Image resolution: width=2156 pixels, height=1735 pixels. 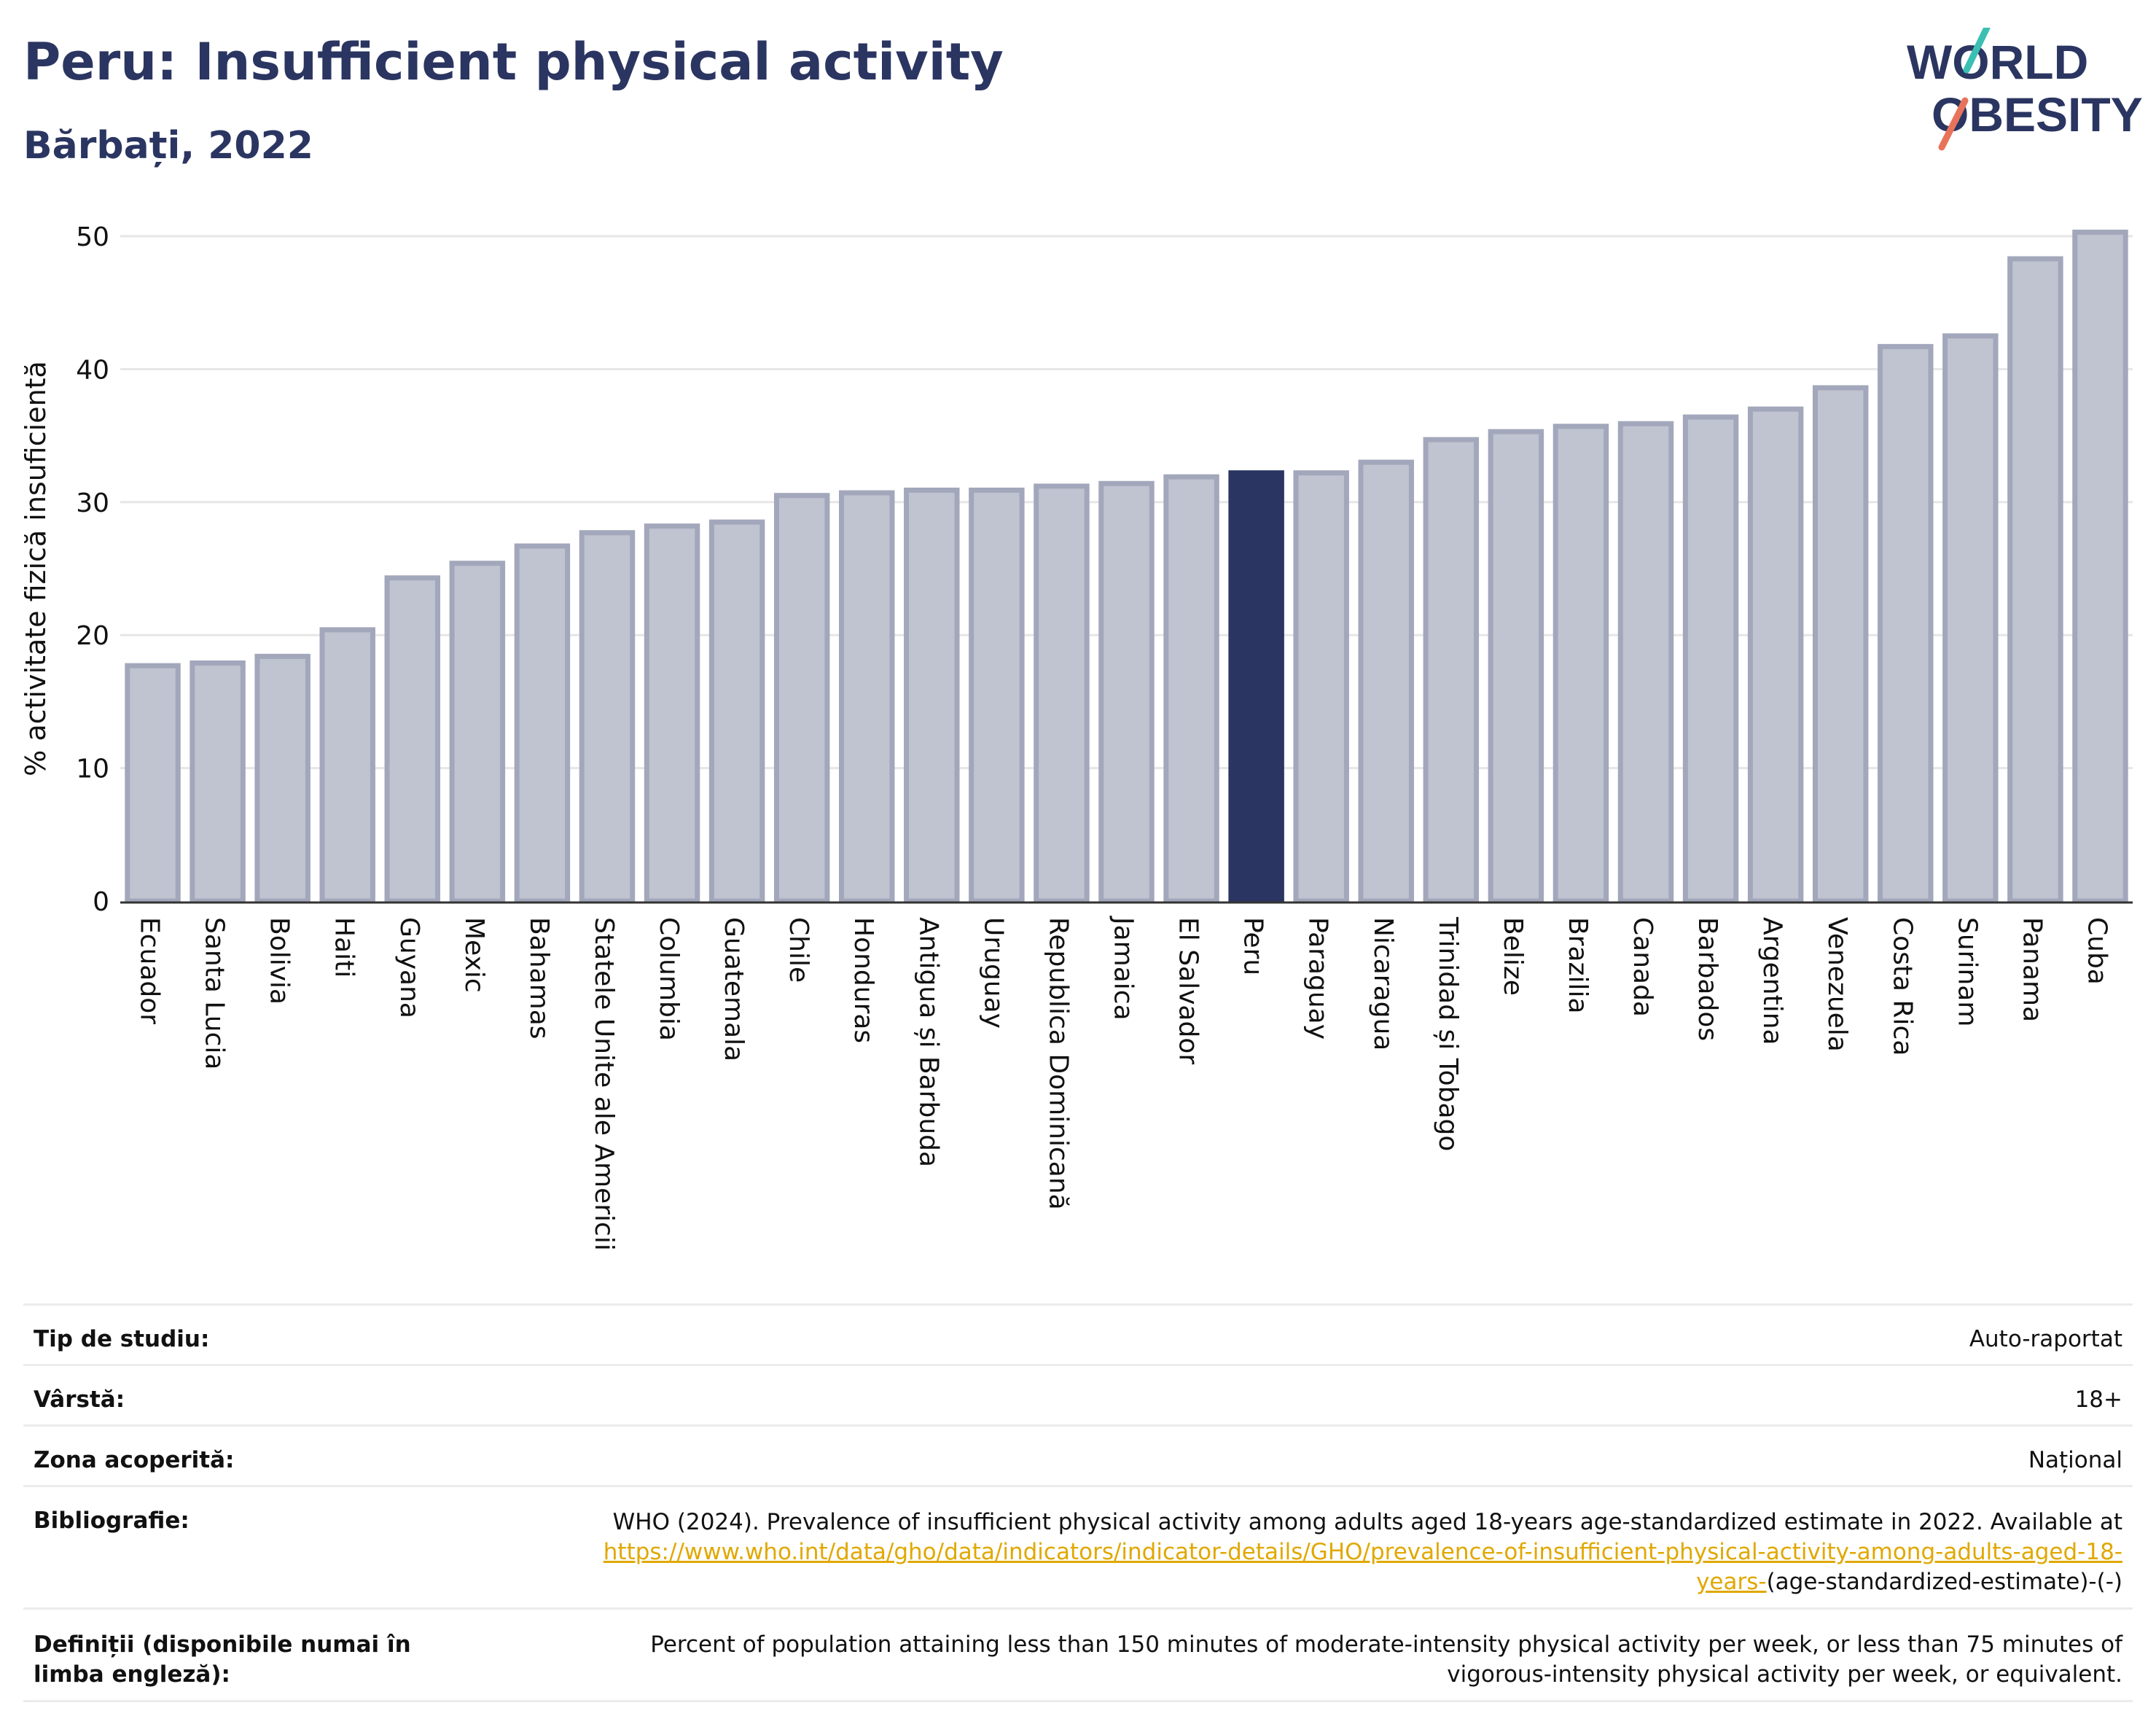 What do you see at coordinates (1953, 124) in the screenshot?
I see `logo-slash-coral` at bounding box center [1953, 124].